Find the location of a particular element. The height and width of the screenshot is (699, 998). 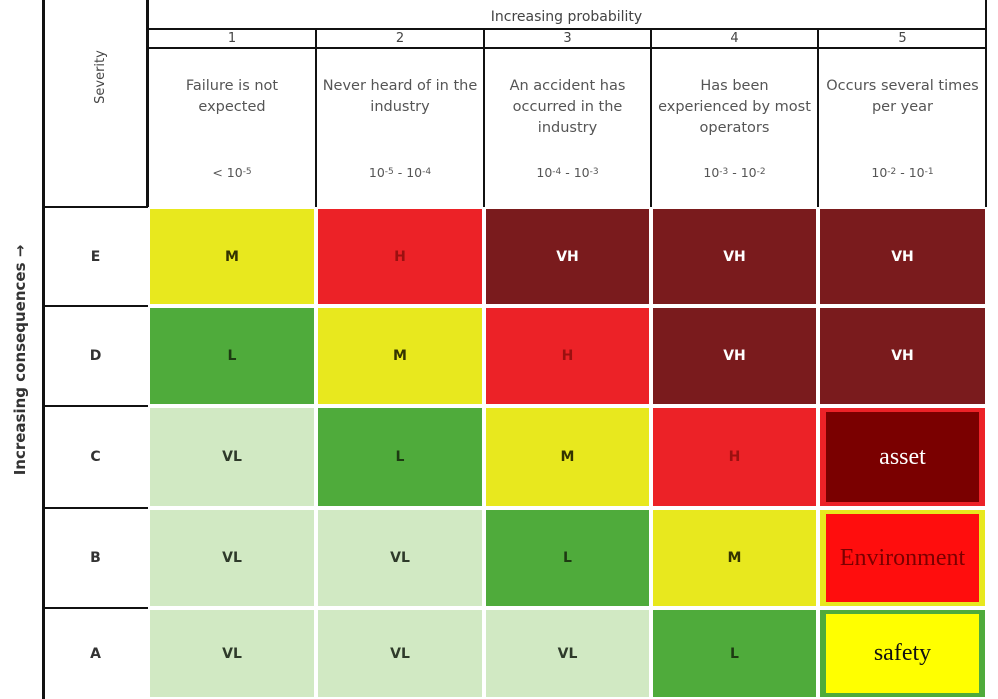

category-label: safety is located at coordinates (902, 653).